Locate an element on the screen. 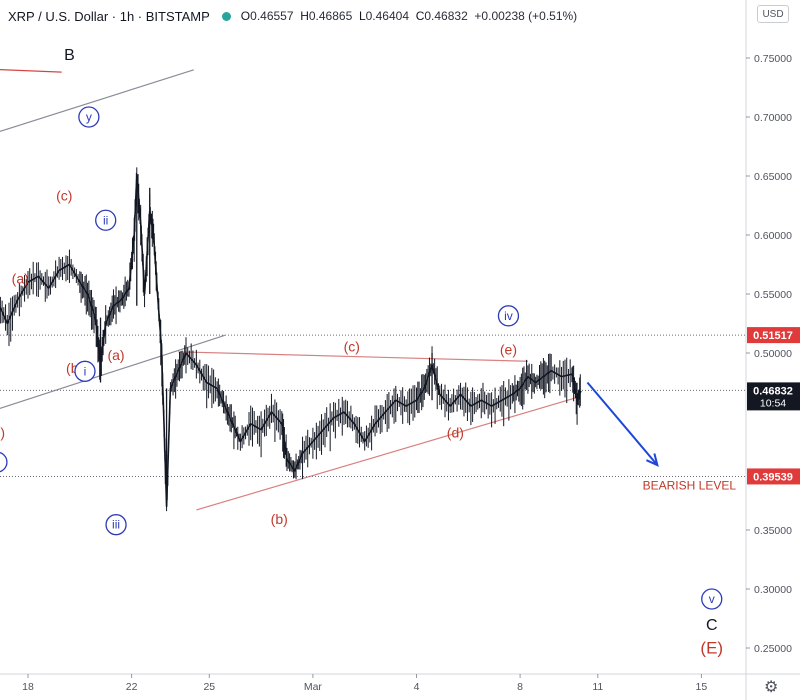  x-tick-label: 25 is located at coordinates (209, 687).